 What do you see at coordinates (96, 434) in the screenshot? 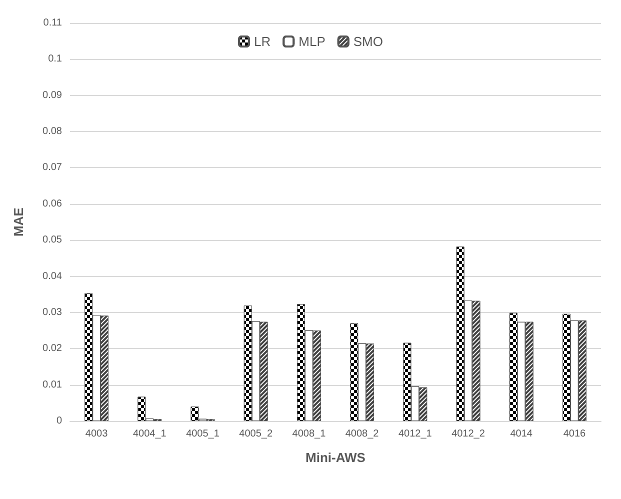
I see `x-tick-label: 4003` at bounding box center [96, 434].